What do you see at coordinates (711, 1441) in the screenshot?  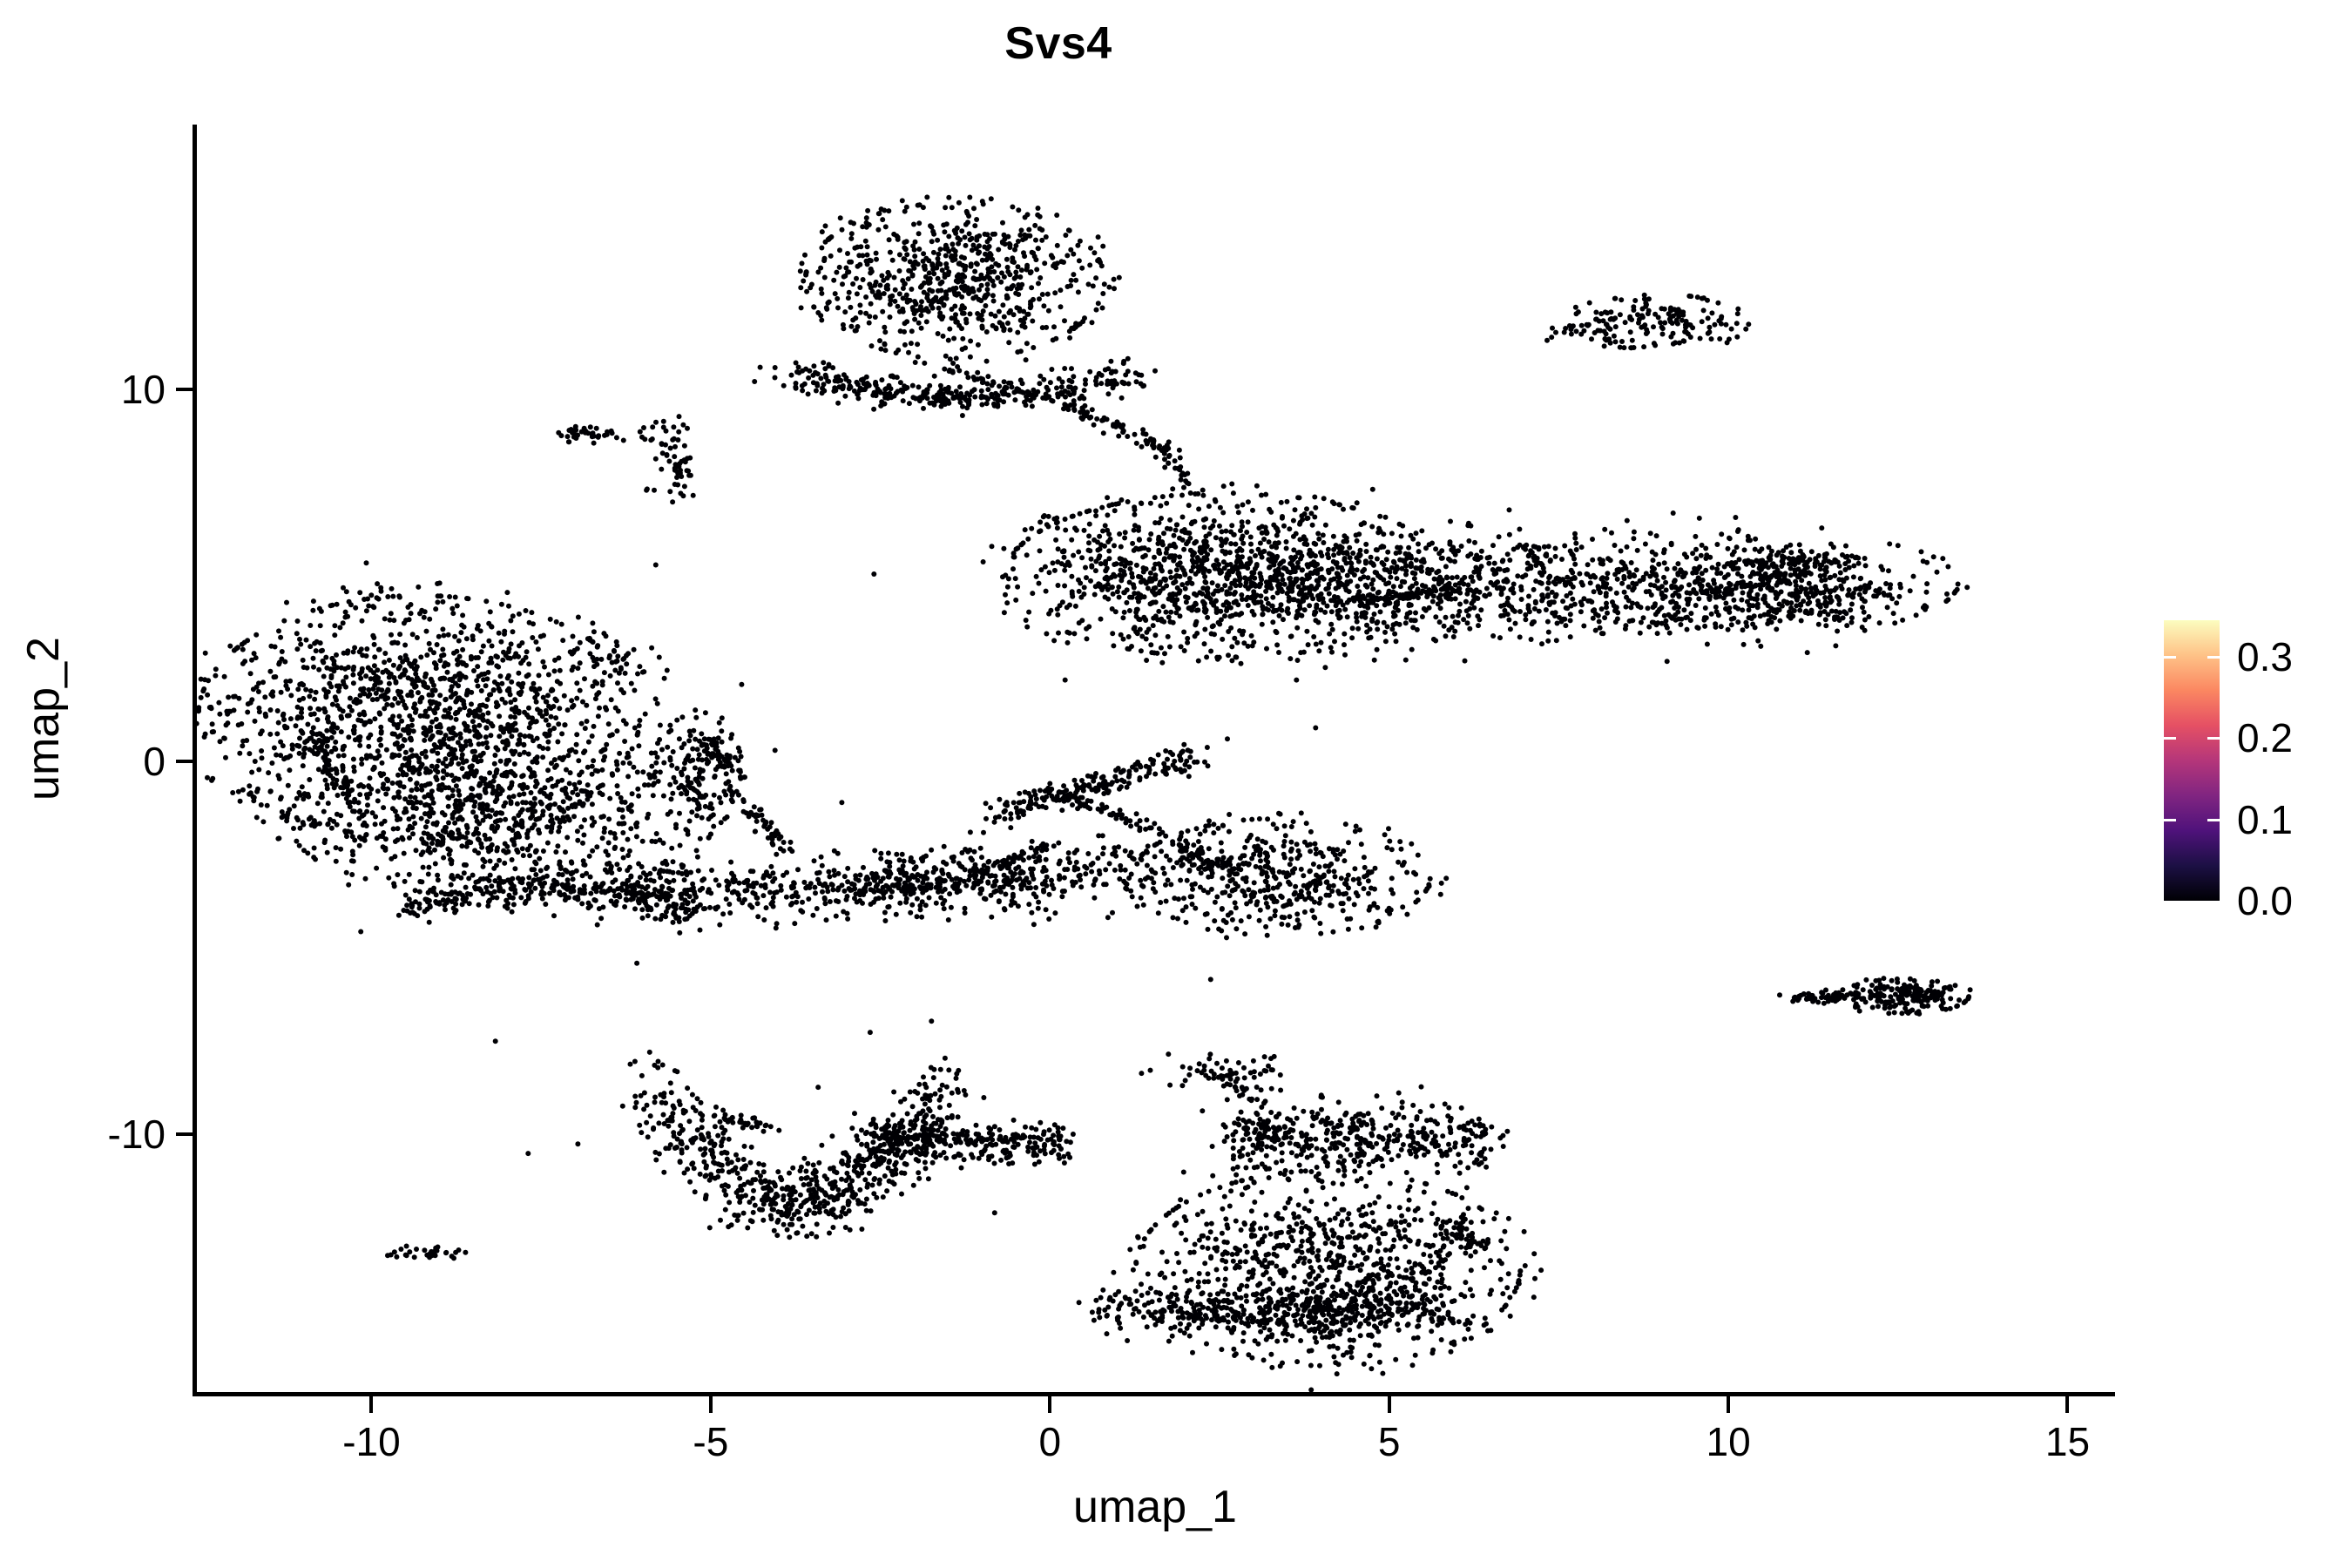 I see `x-tick-label: -5` at bounding box center [711, 1441].